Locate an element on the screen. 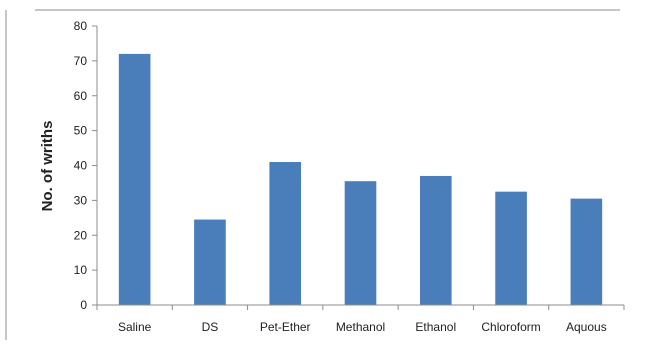 The height and width of the screenshot is (345, 648). y-axis: 0 10 20 30 40 50 60 70 80 is located at coordinates (86, 165).